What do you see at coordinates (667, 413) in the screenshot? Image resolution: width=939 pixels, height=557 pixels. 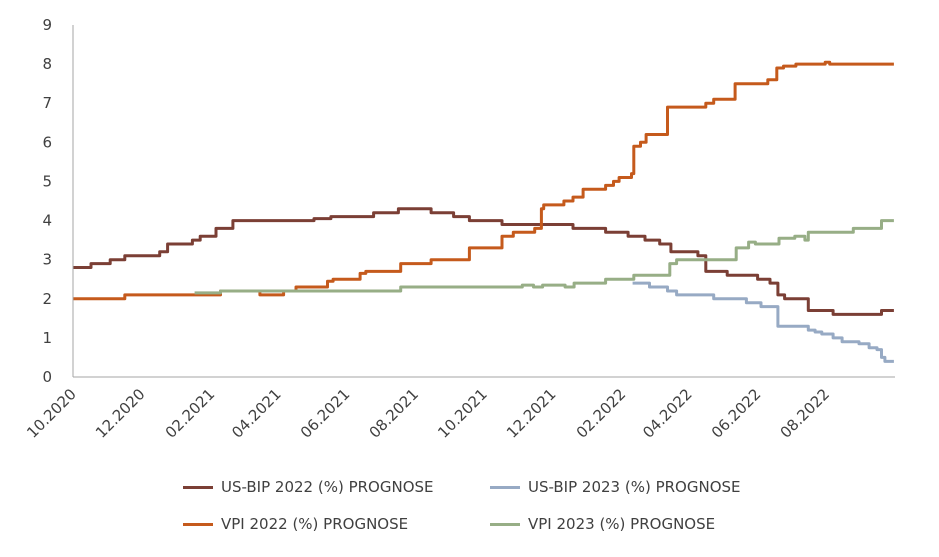 I see `x-tick-label: 04.2022` at bounding box center [667, 413].